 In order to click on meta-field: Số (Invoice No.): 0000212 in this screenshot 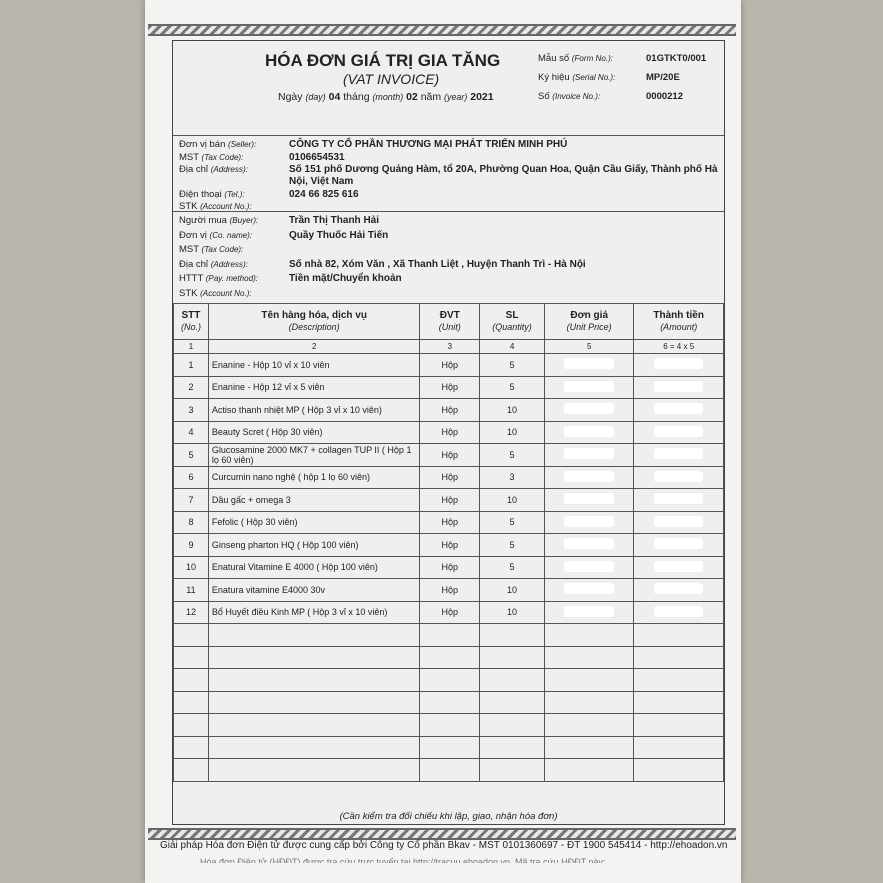, I will do `click(610, 96)`.